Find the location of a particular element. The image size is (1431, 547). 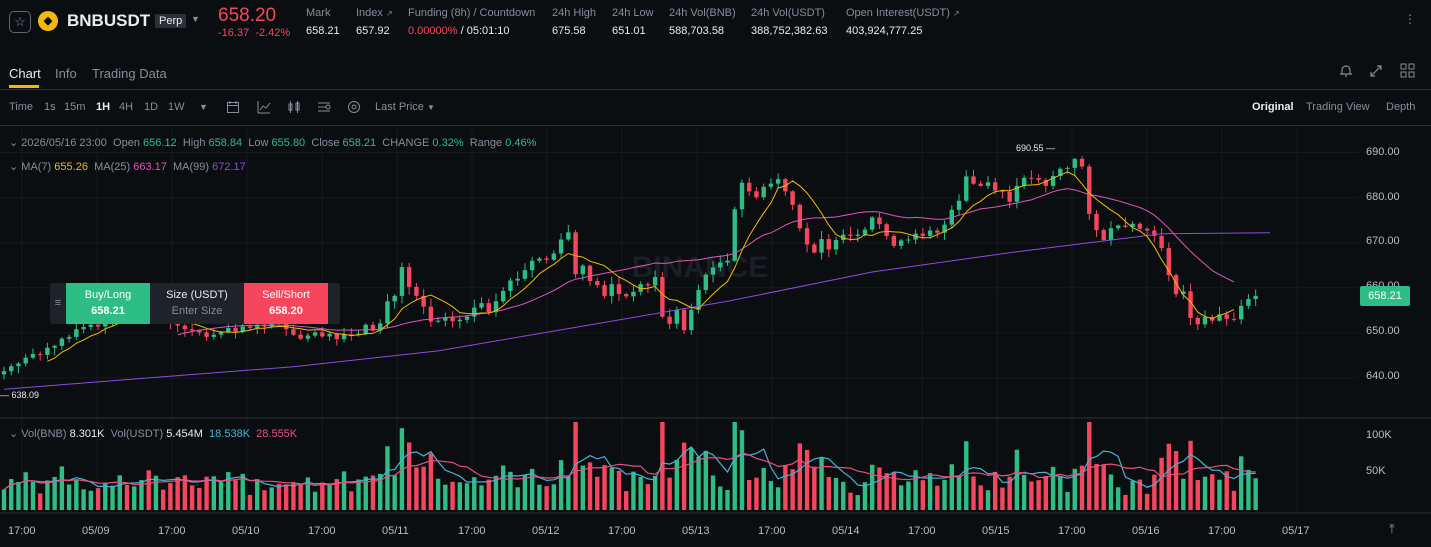

size-input: Size (USDT) Enter Size is located at coordinates (197, 303).